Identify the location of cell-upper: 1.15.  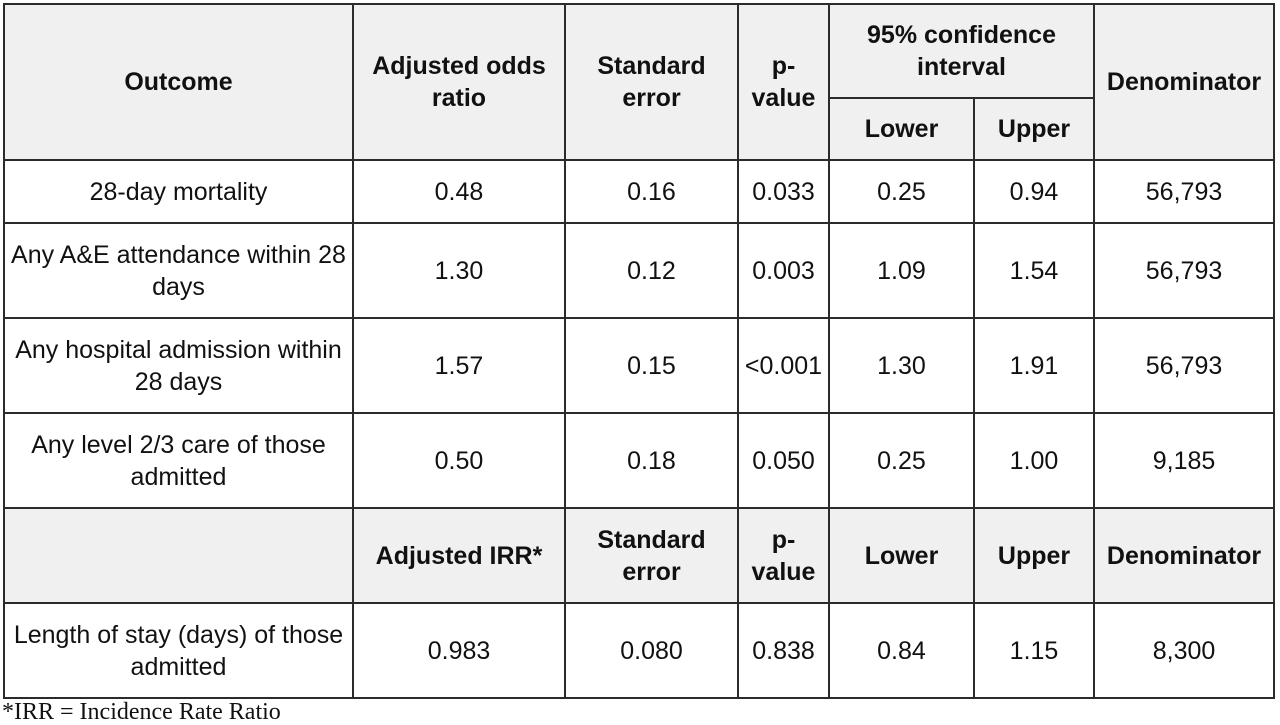
(1034, 650).